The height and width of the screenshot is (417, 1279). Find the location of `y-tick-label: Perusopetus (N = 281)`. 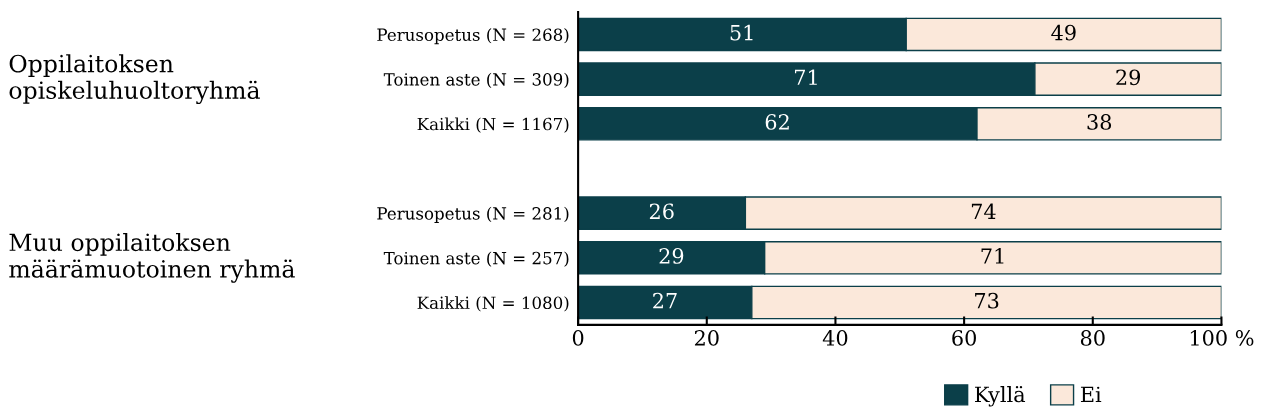

y-tick-label: Perusopetus (N = 281) is located at coordinates (473, 214).